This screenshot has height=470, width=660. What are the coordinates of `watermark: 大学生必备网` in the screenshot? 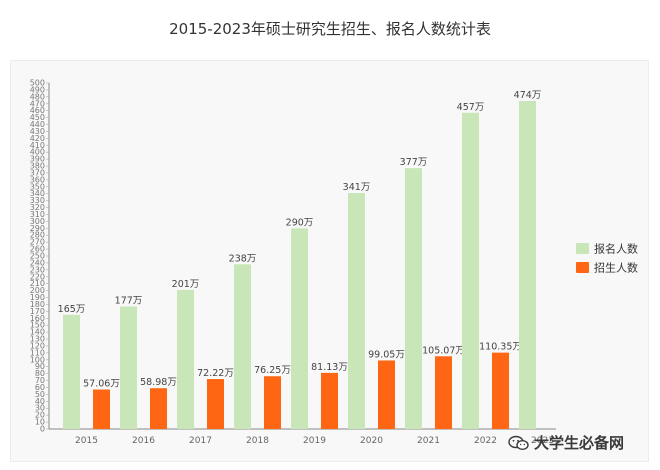 It's located at (566, 442).